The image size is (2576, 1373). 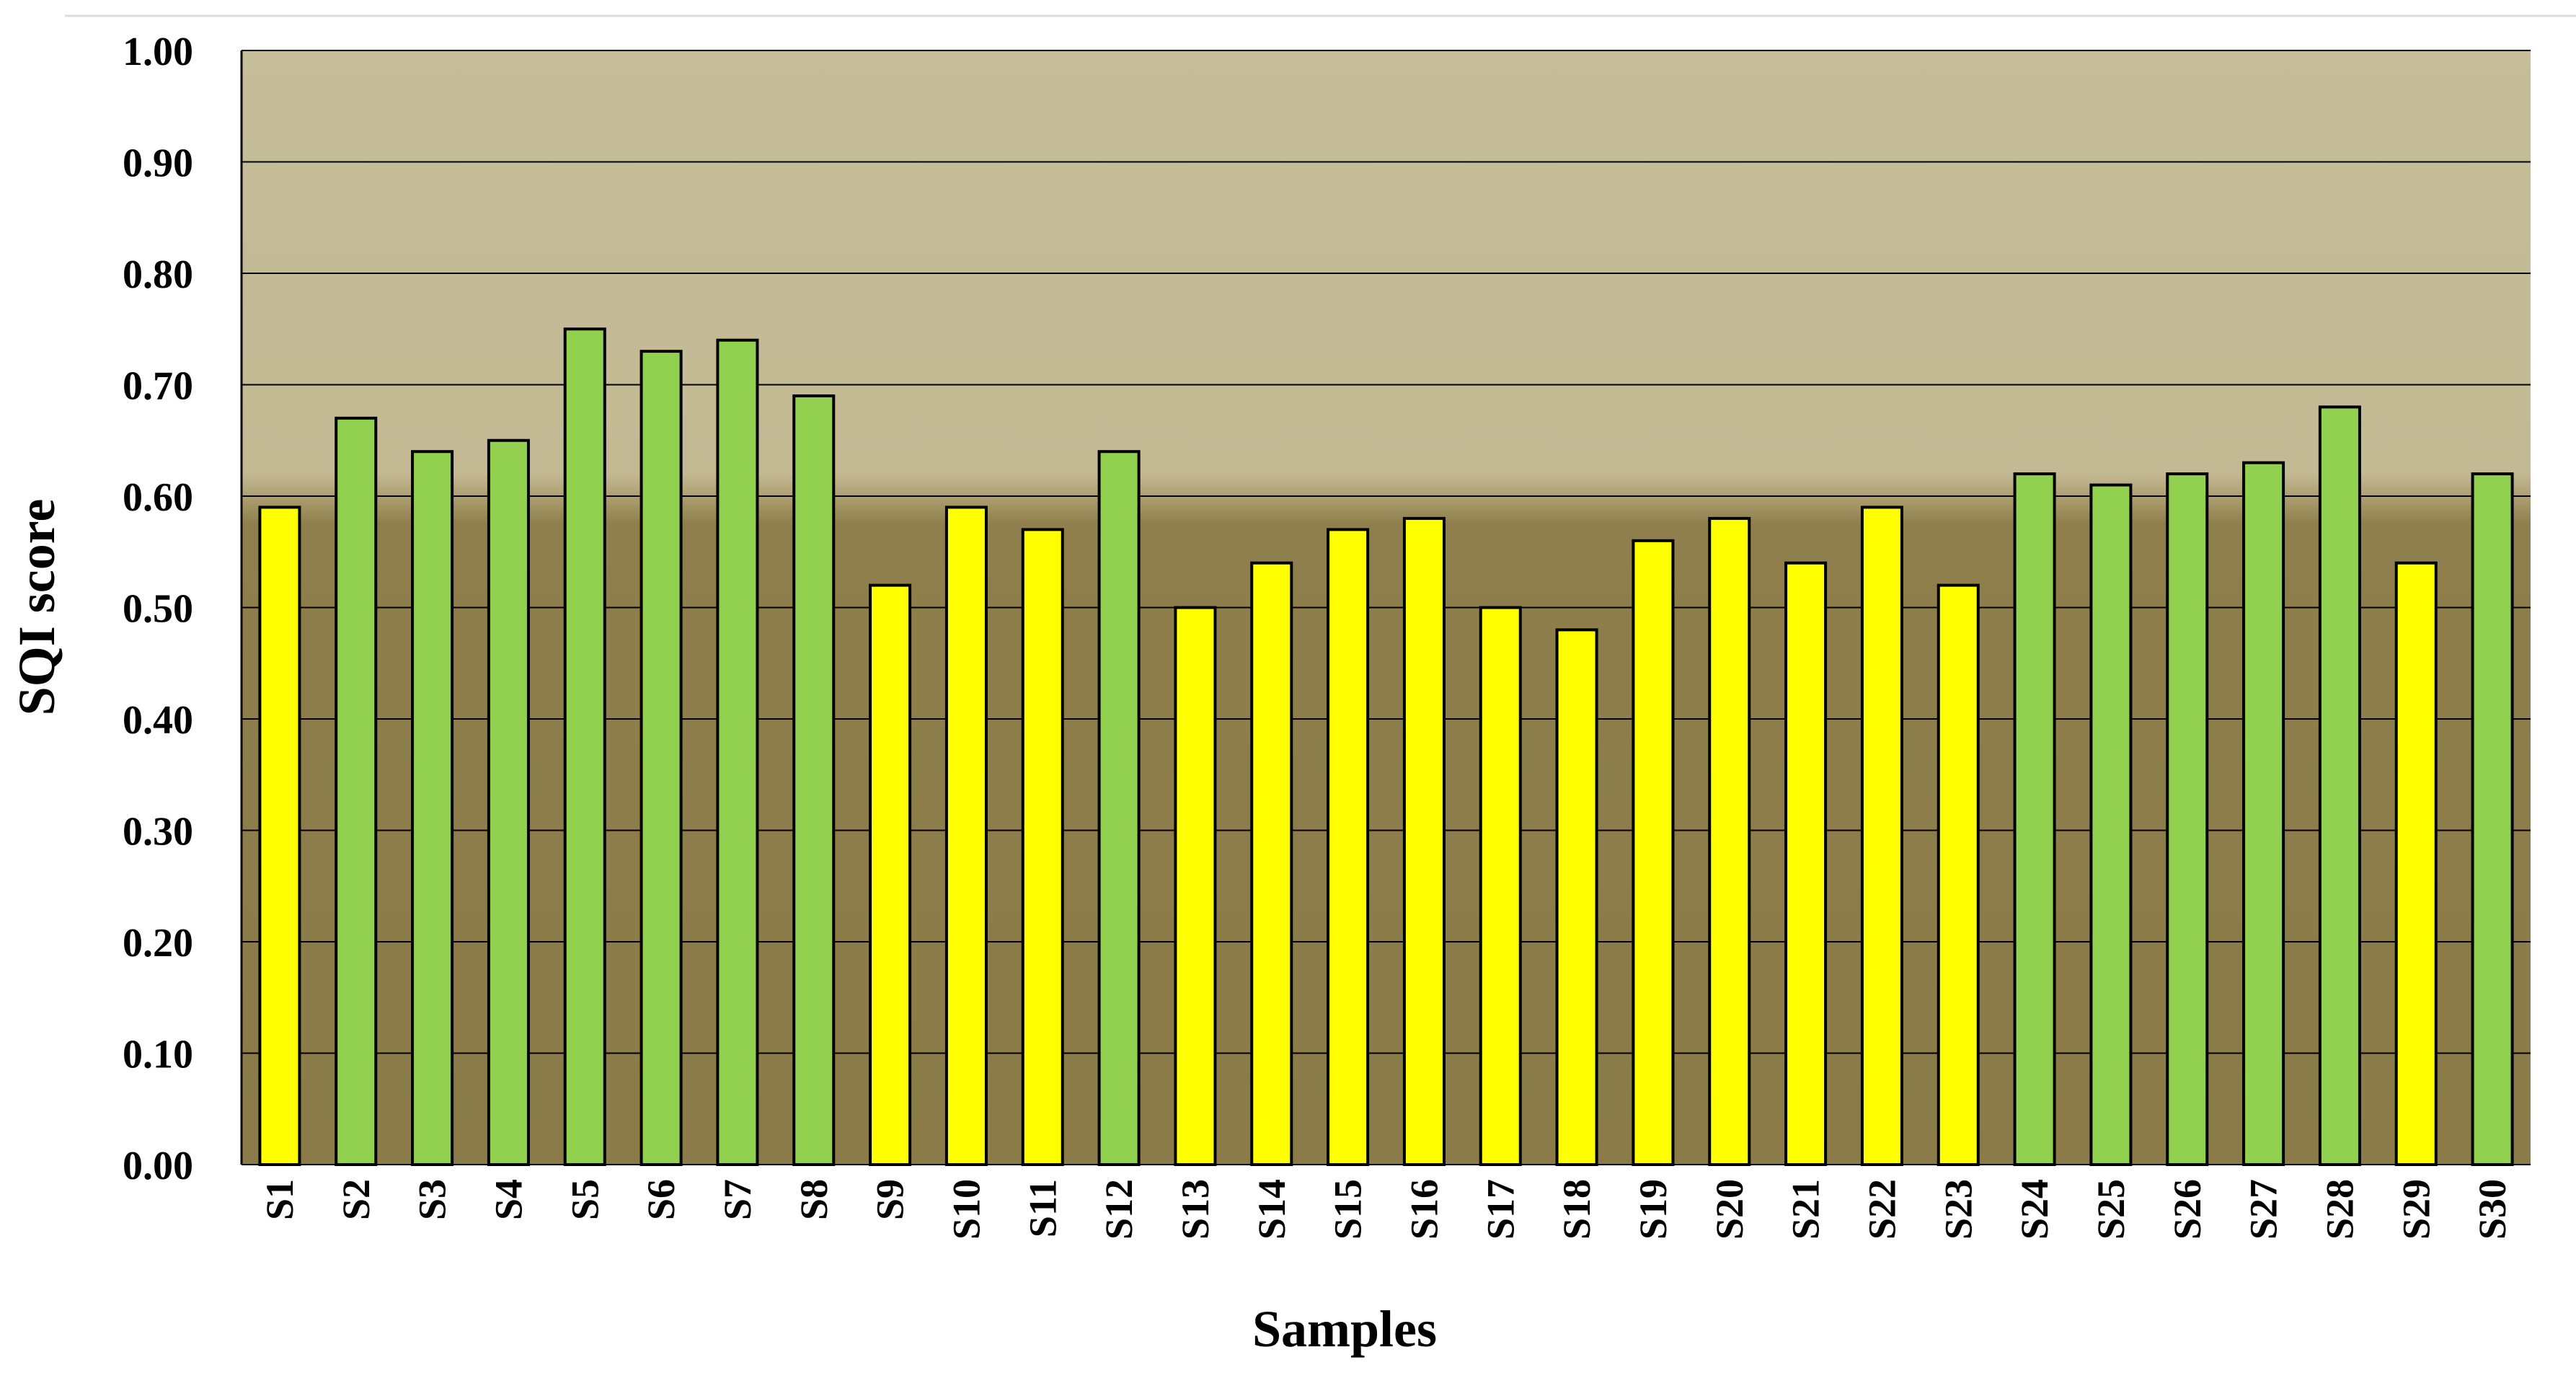 What do you see at coordinates (508, 802) in the screenshot?
I see `bar-s4` at bounding box center [508, 802].